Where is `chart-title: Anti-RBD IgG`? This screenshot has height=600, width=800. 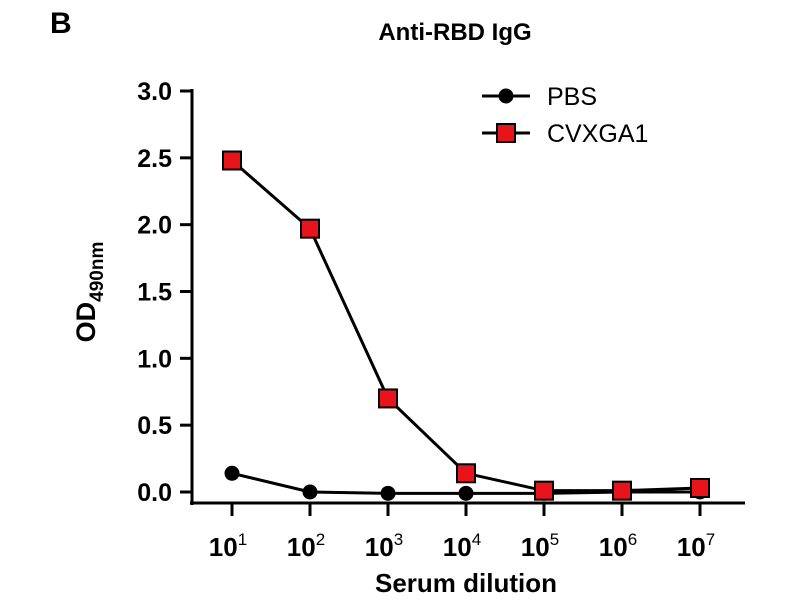 chart-title: Anti-RBD IgG is located at coordinates (454, 32).